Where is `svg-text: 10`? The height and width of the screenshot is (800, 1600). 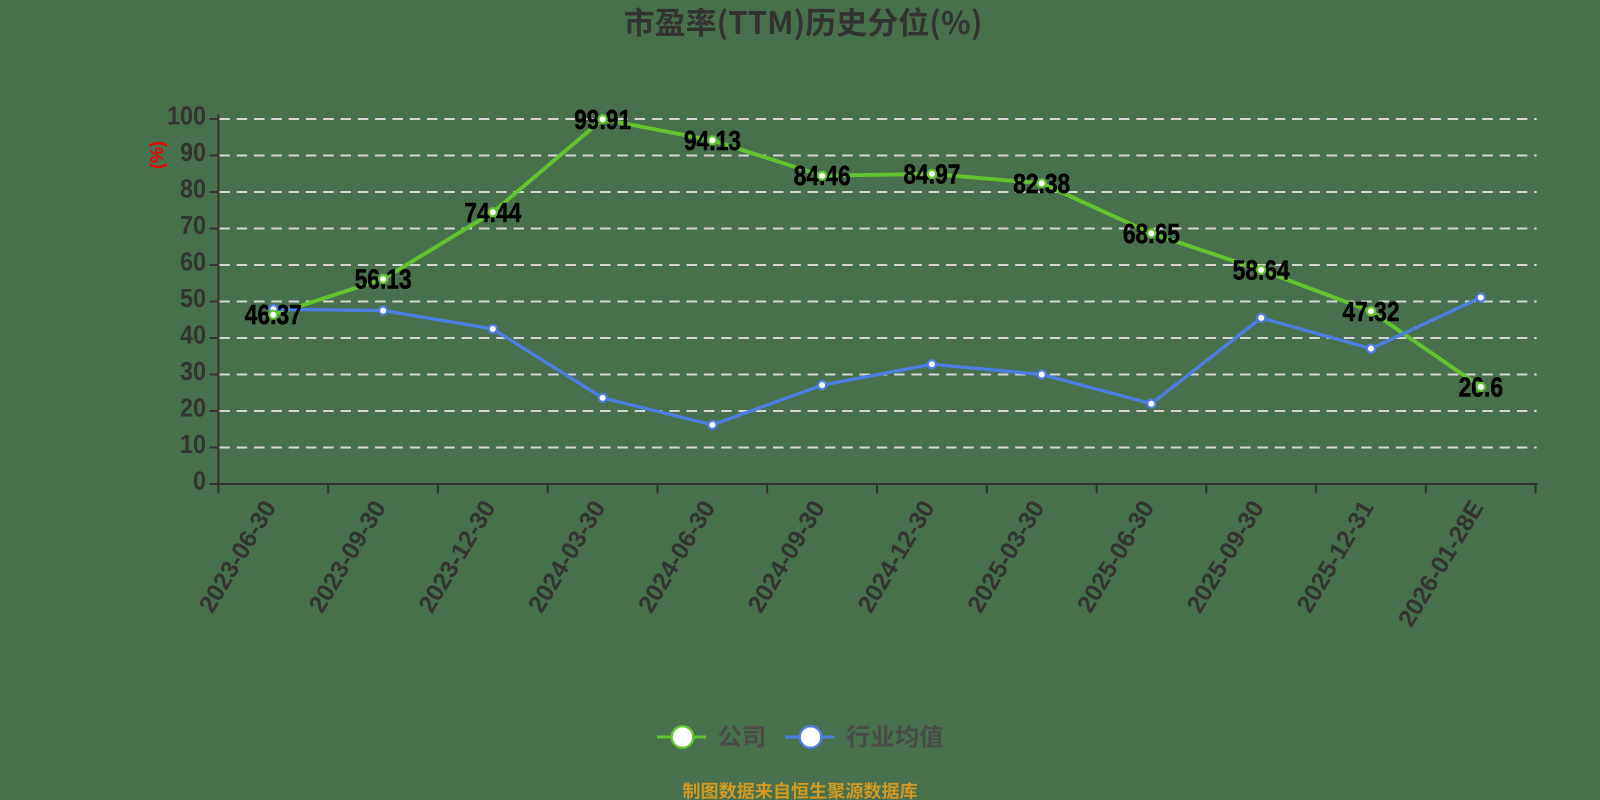
svg-text: 10 is located at coordinates (193, 445).